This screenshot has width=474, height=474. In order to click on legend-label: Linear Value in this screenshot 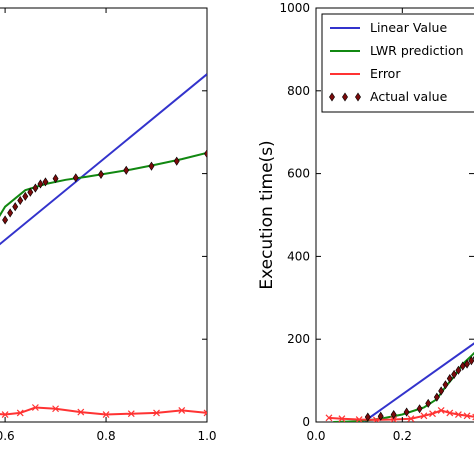, I will do `click(408, 27)`.